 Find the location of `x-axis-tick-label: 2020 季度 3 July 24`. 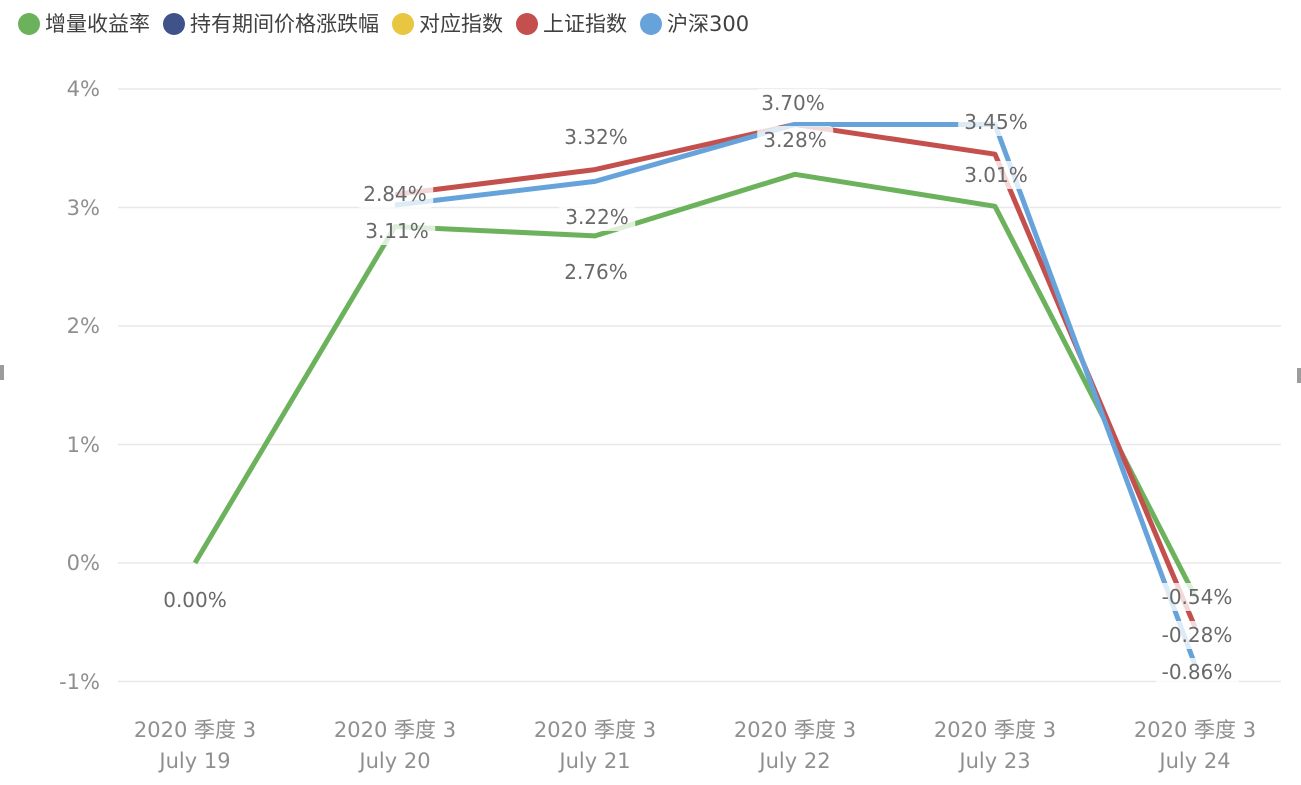

x-axis-tick-label: 2020 季度 3 July 24 is located at coordinates (1195, 746).